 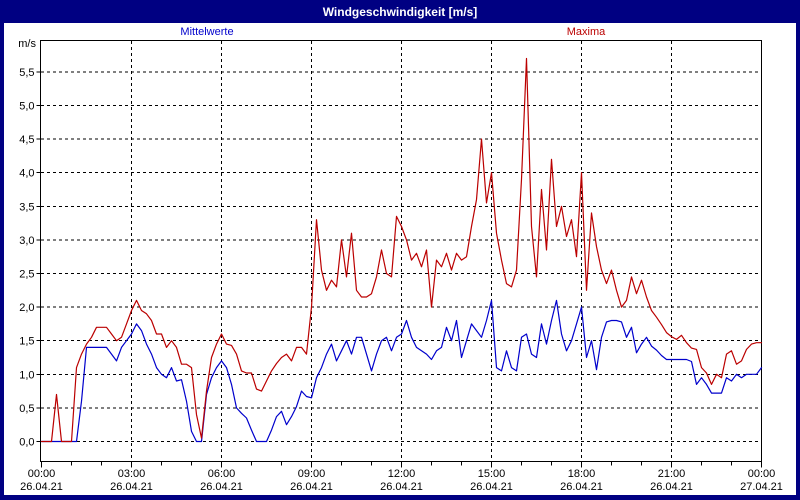 I want to click on window-title: Windgeschwindigkeit [m/s], so click(x=400, y=11).